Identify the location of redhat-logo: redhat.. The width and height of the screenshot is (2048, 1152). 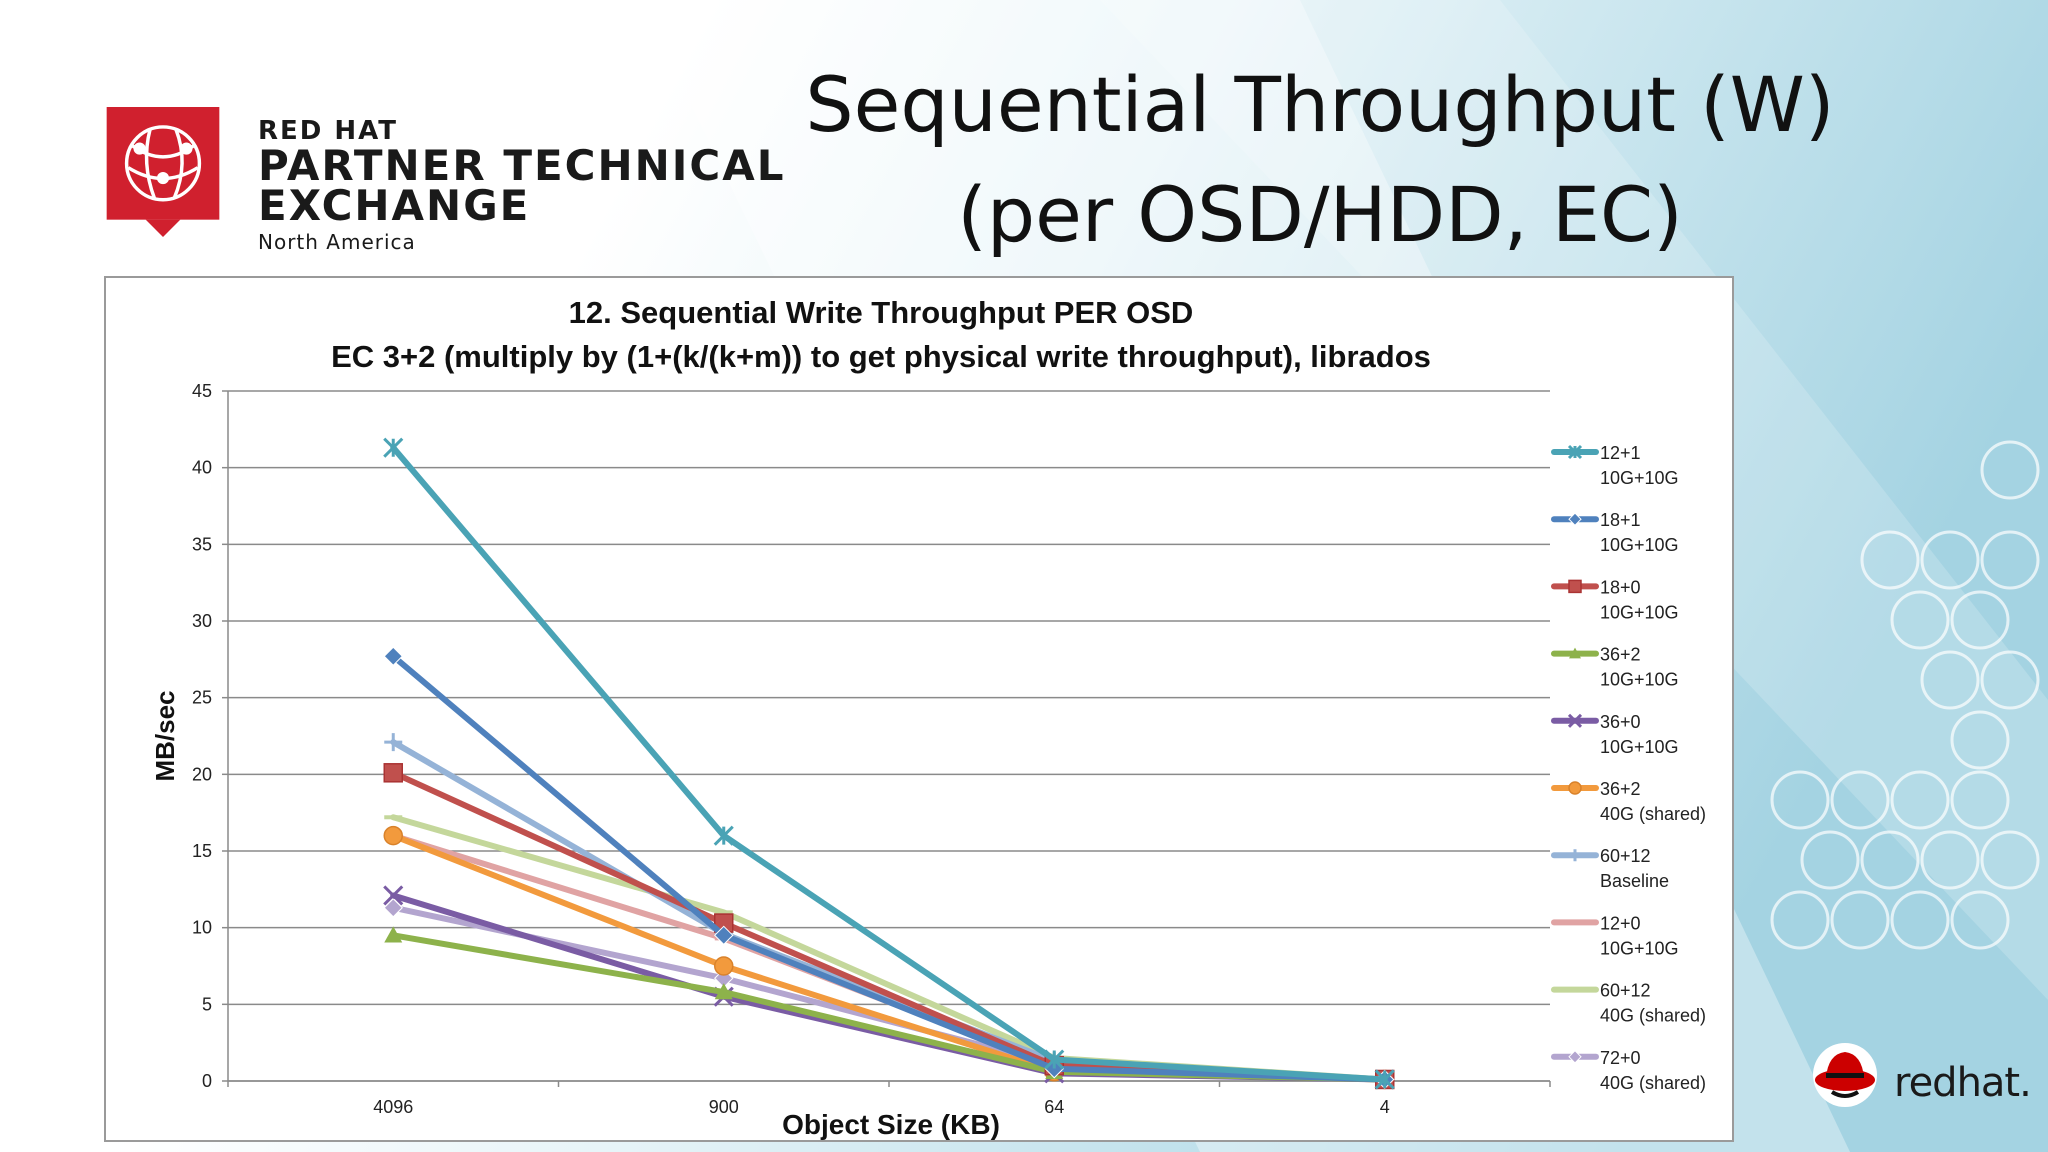
(1921, 1075).